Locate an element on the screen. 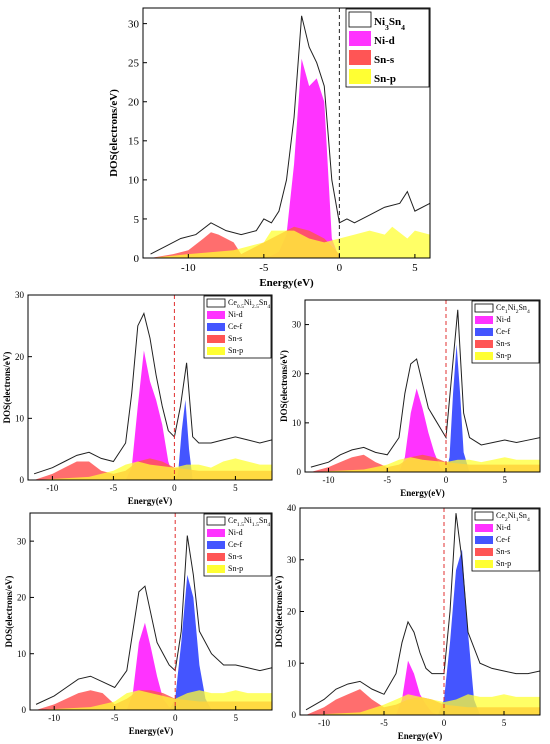  legend-subscript: 2 is located at coordinates (517, 312).